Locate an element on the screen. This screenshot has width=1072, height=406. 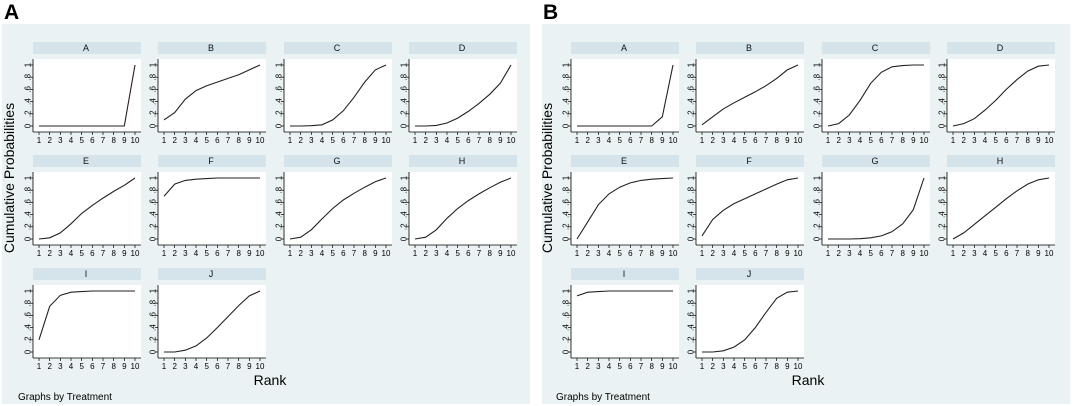
subplot-strip-label: D is located at coordinates (462, 48).